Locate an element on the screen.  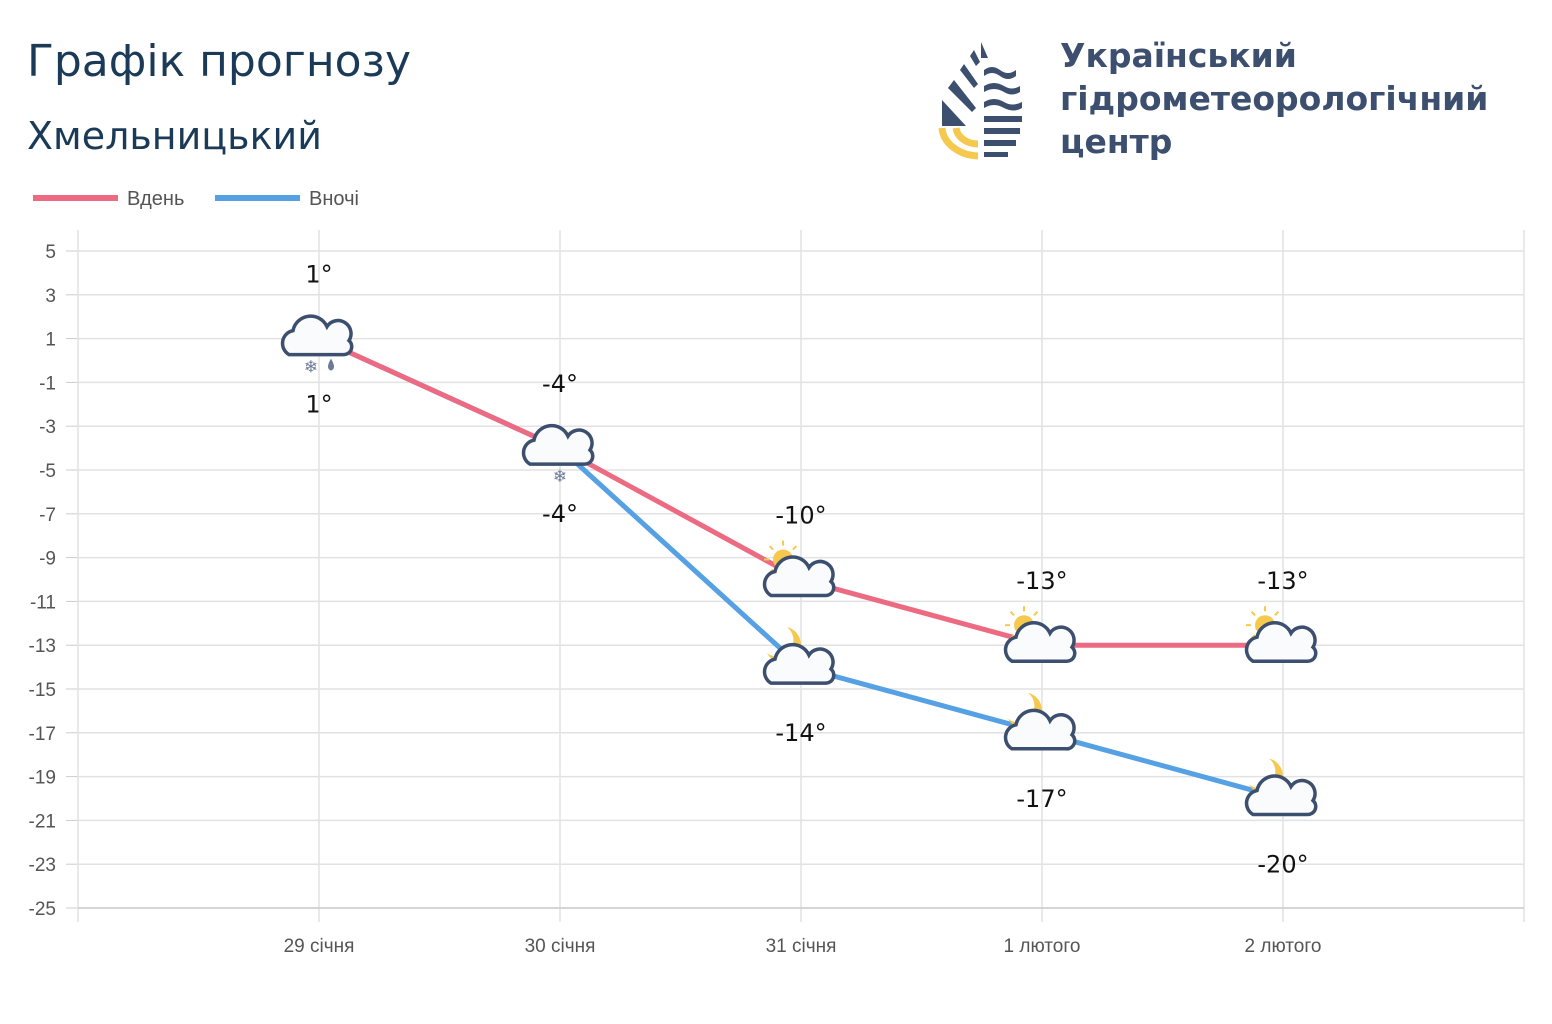
y-tick-label: 5 is located at coordinates (50, 252).